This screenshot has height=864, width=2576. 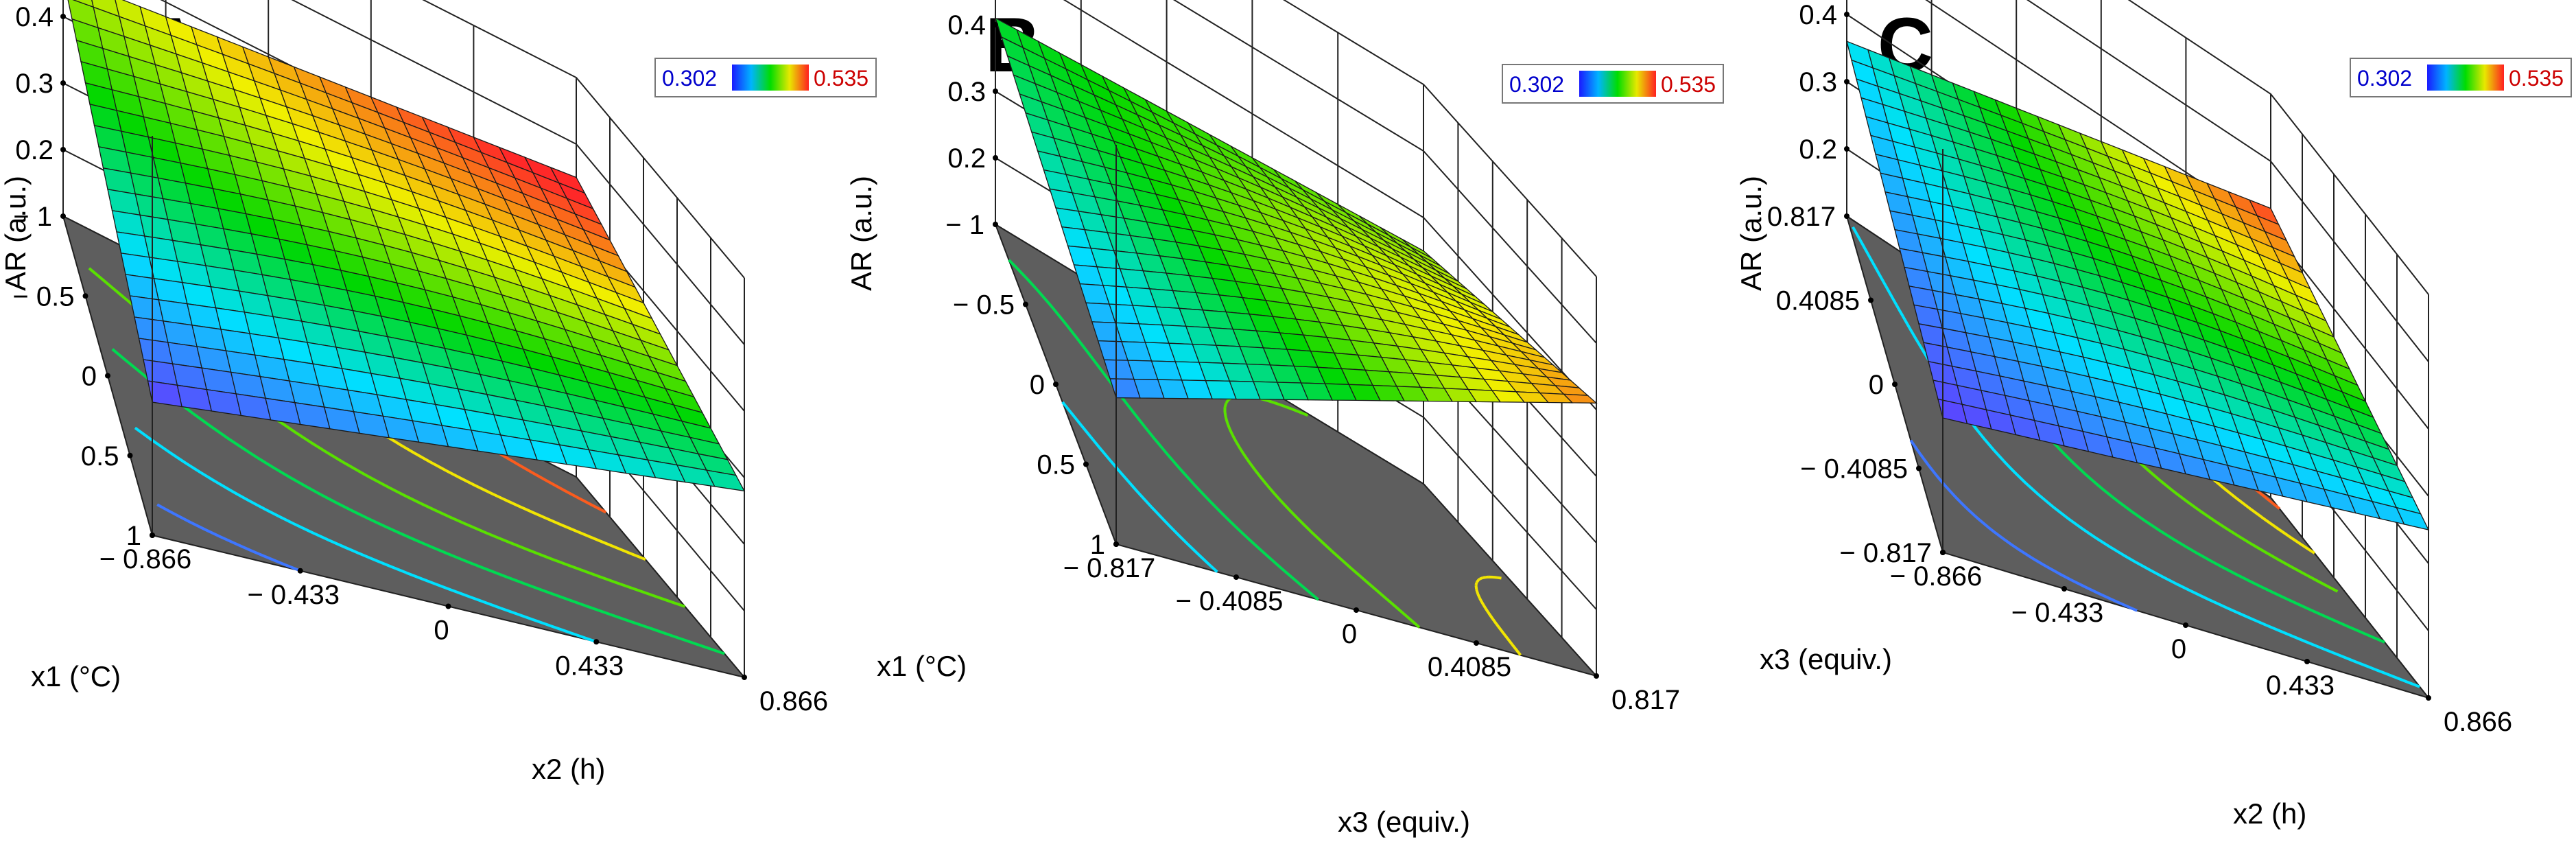 I want to click on y-tick-label: 0.817, so click(x=1645, y=700).